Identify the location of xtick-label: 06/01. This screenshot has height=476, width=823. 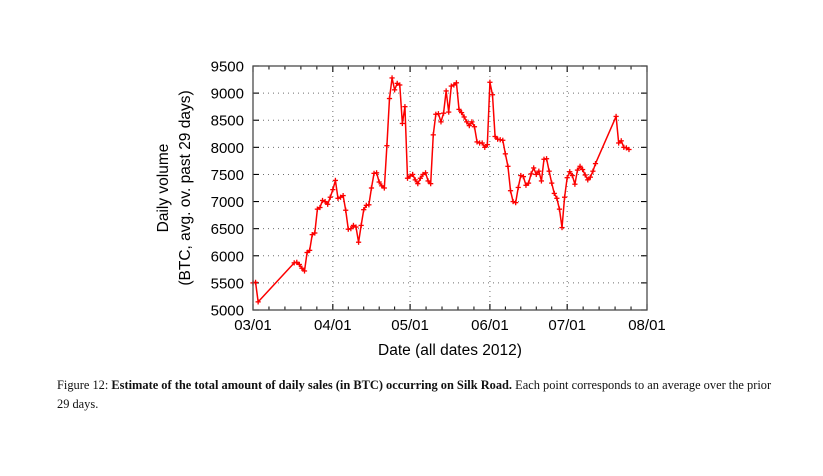
(490, 325).